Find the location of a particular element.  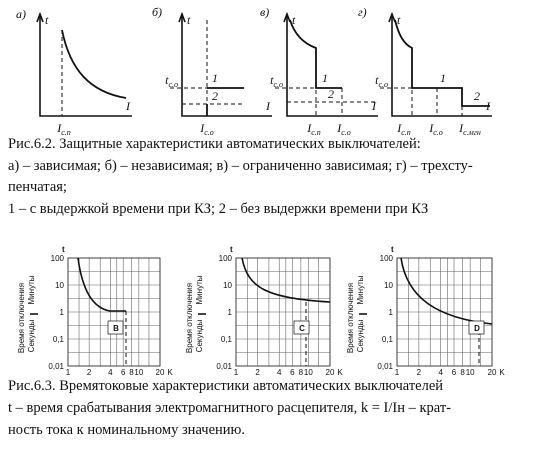

letter-box is located at coordinates (476, 327).